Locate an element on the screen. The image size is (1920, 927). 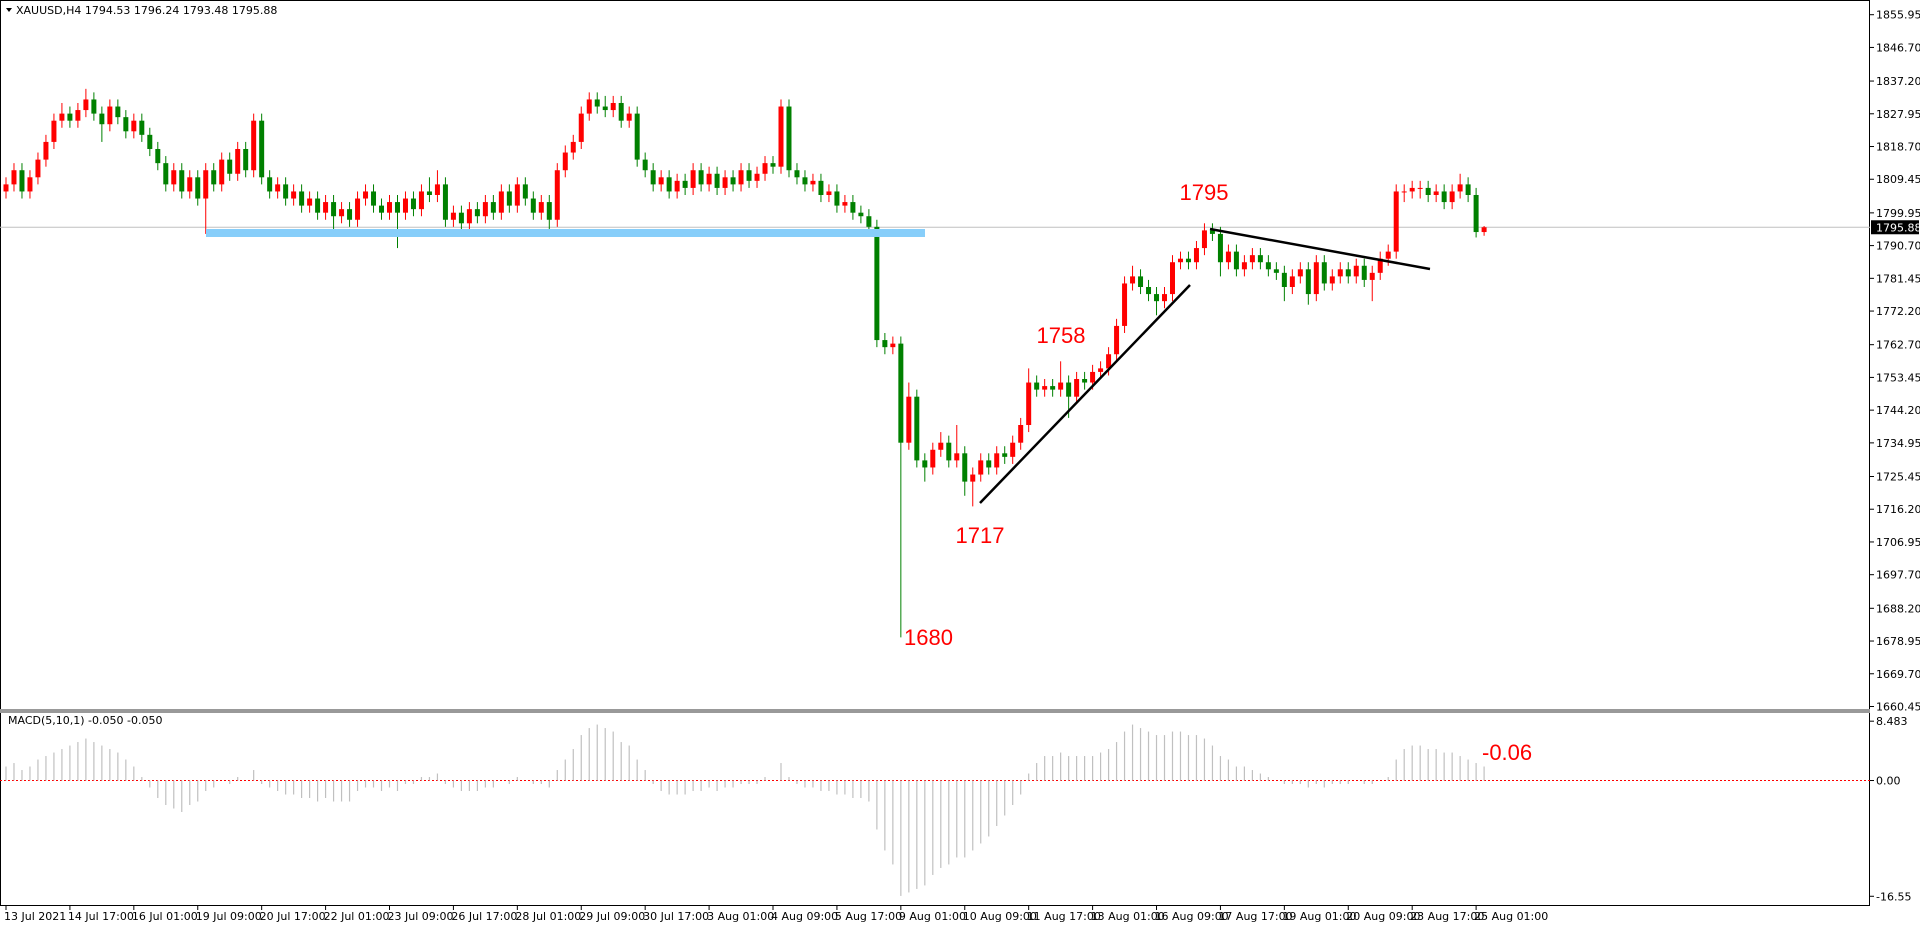
x-tick-label: 13 Jul 2021 is located at coordinates (35, 916).